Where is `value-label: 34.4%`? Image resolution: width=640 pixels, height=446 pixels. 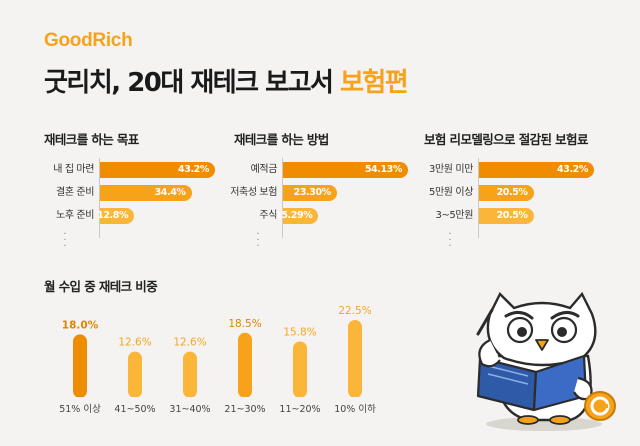 value-label: 34.4% is located at coordinates (170, 192).